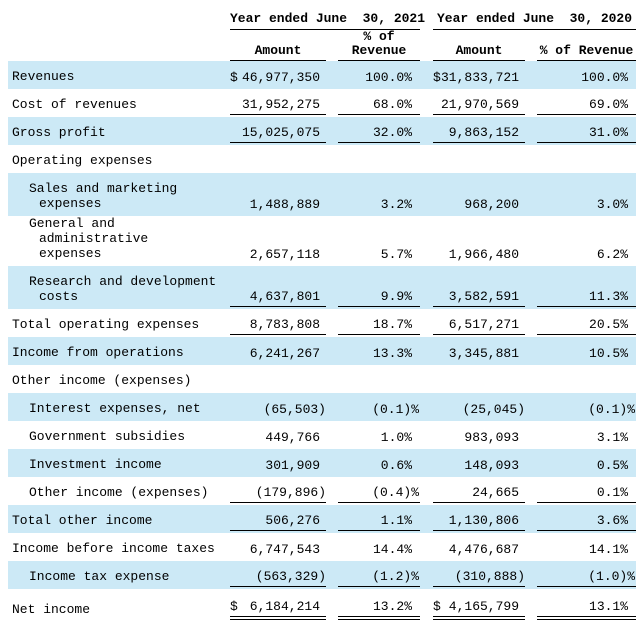 Image resolution: width=641 pixels, height=622 pixels. I want to click on amount-2021-cell, so click(280, 379).